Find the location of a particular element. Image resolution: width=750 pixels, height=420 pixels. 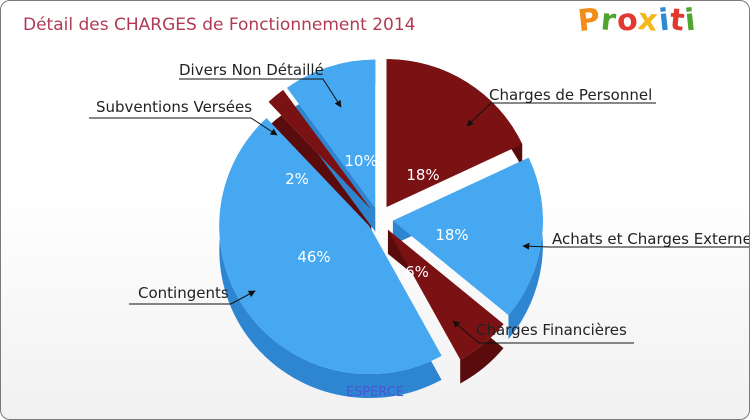

slice-value-label: 6% is located at coordinates (417, 272).